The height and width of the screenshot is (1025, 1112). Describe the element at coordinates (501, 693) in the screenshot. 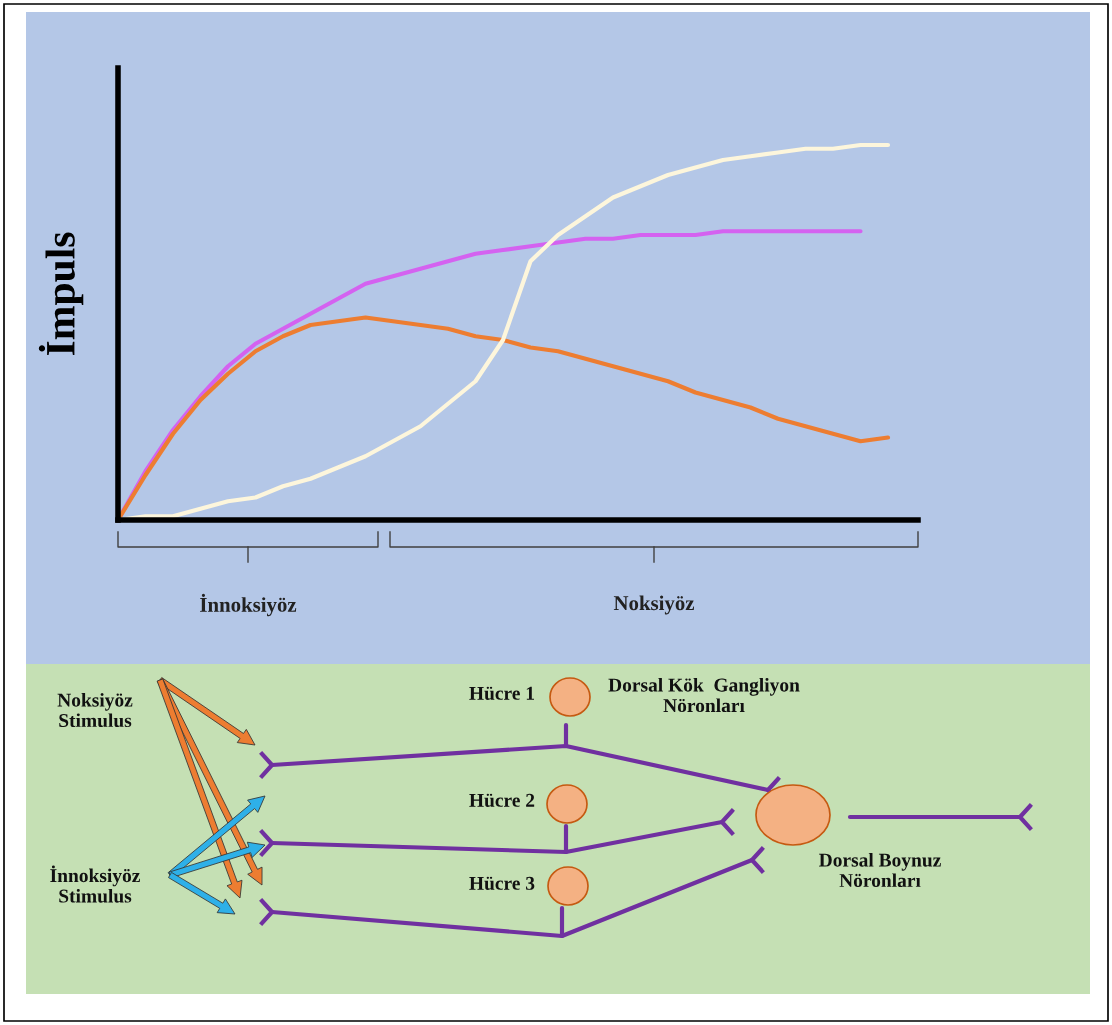

I see `text: Hücre 1` at that location.